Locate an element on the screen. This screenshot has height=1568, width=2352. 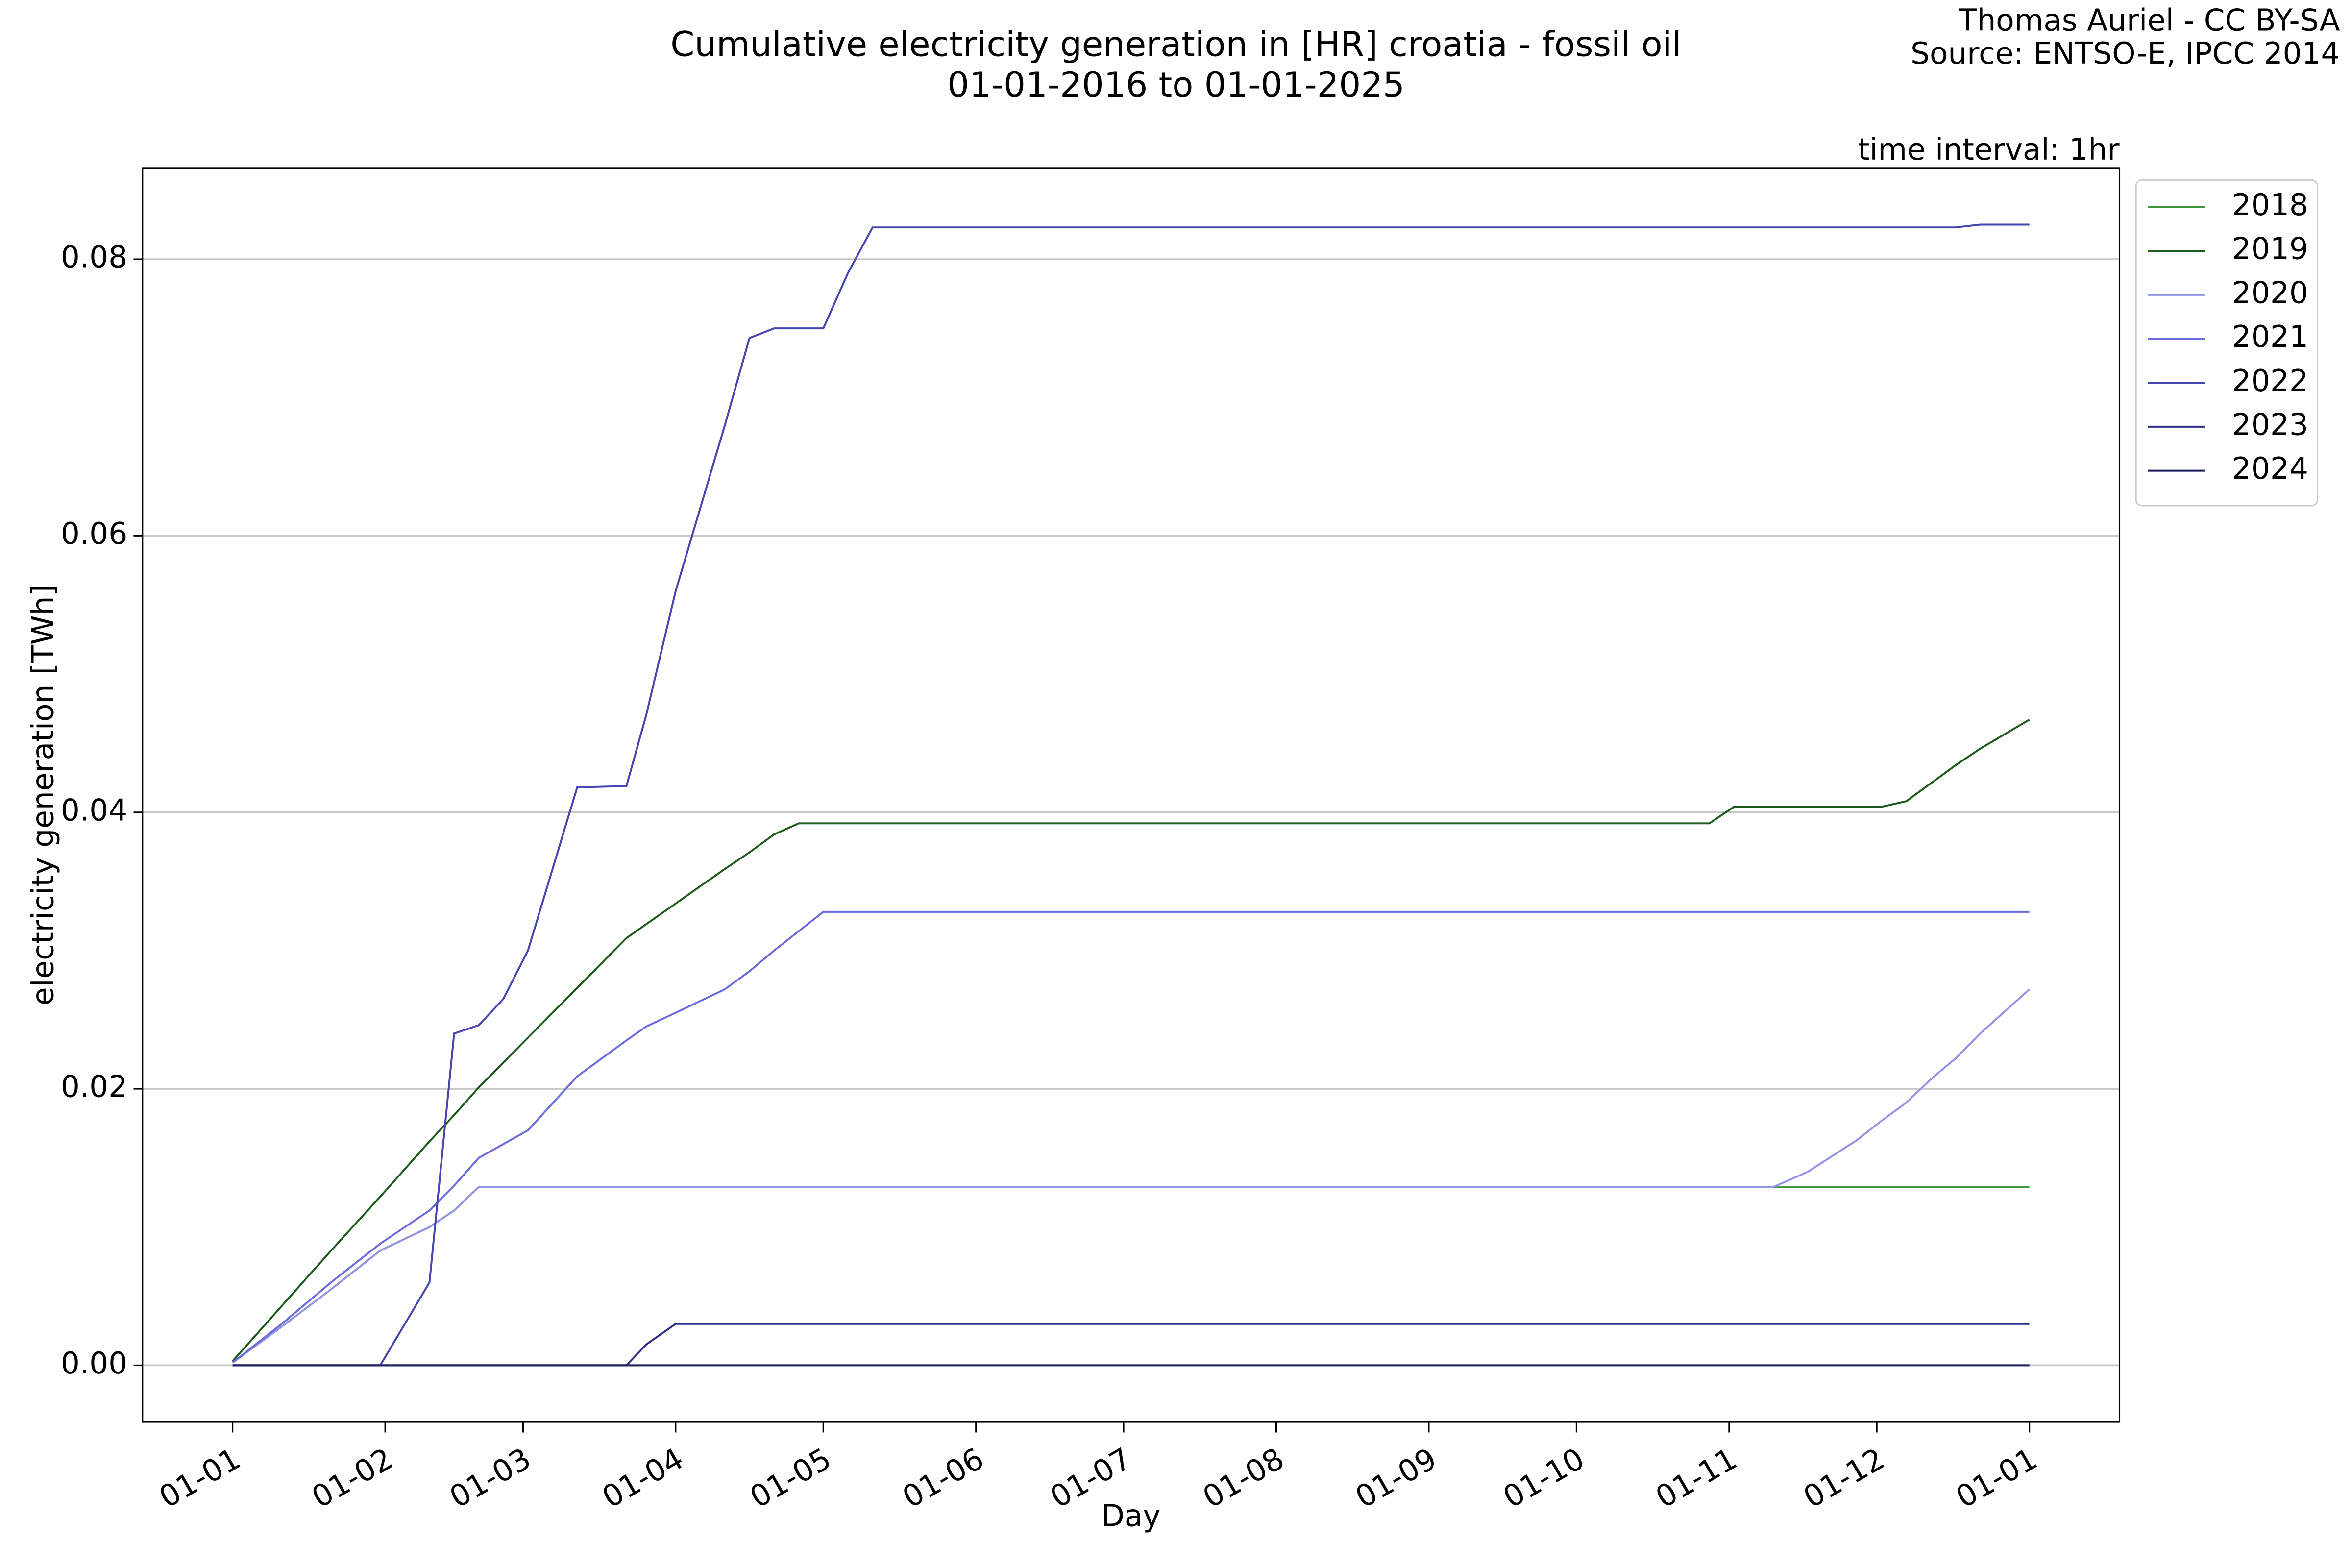
legend-label: 2020 is located at coordinates (2270, 292).